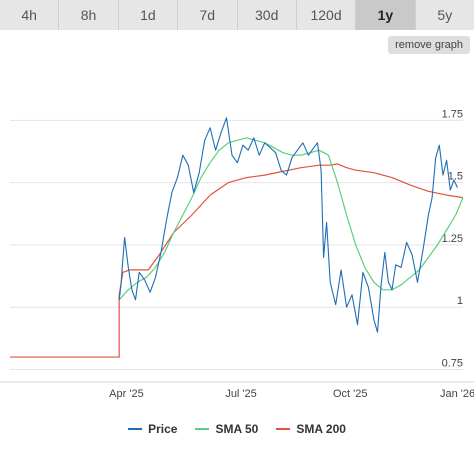 The image size is (474, 455). I want to click on timeframe-tabs: 4h 8h 1d 7d 30d 120d 1y 5y, so click(237, 15).